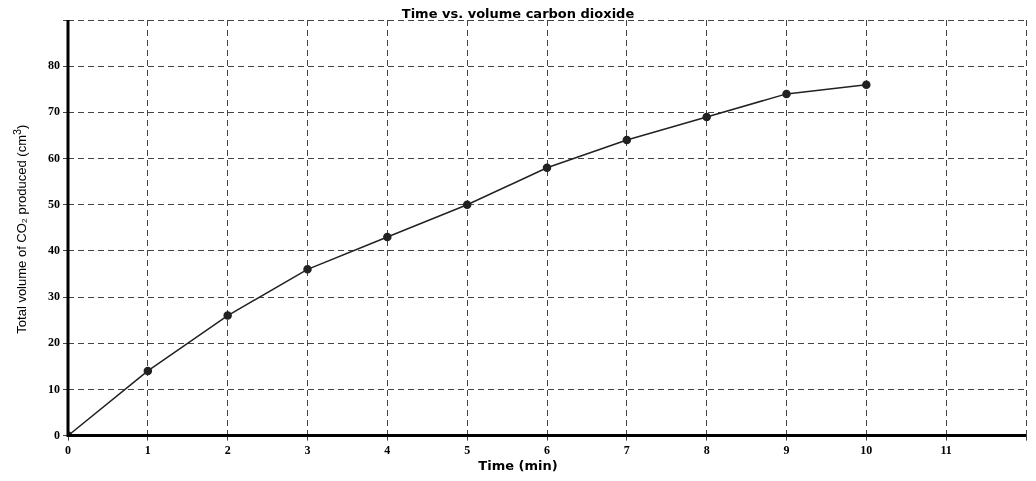 The height and width of the screenshot is (481, 1036). What do you see at coordinates (387, 449) in the screenshot?
I see `x-tick-label: 4` at bounding box center [387, 449].